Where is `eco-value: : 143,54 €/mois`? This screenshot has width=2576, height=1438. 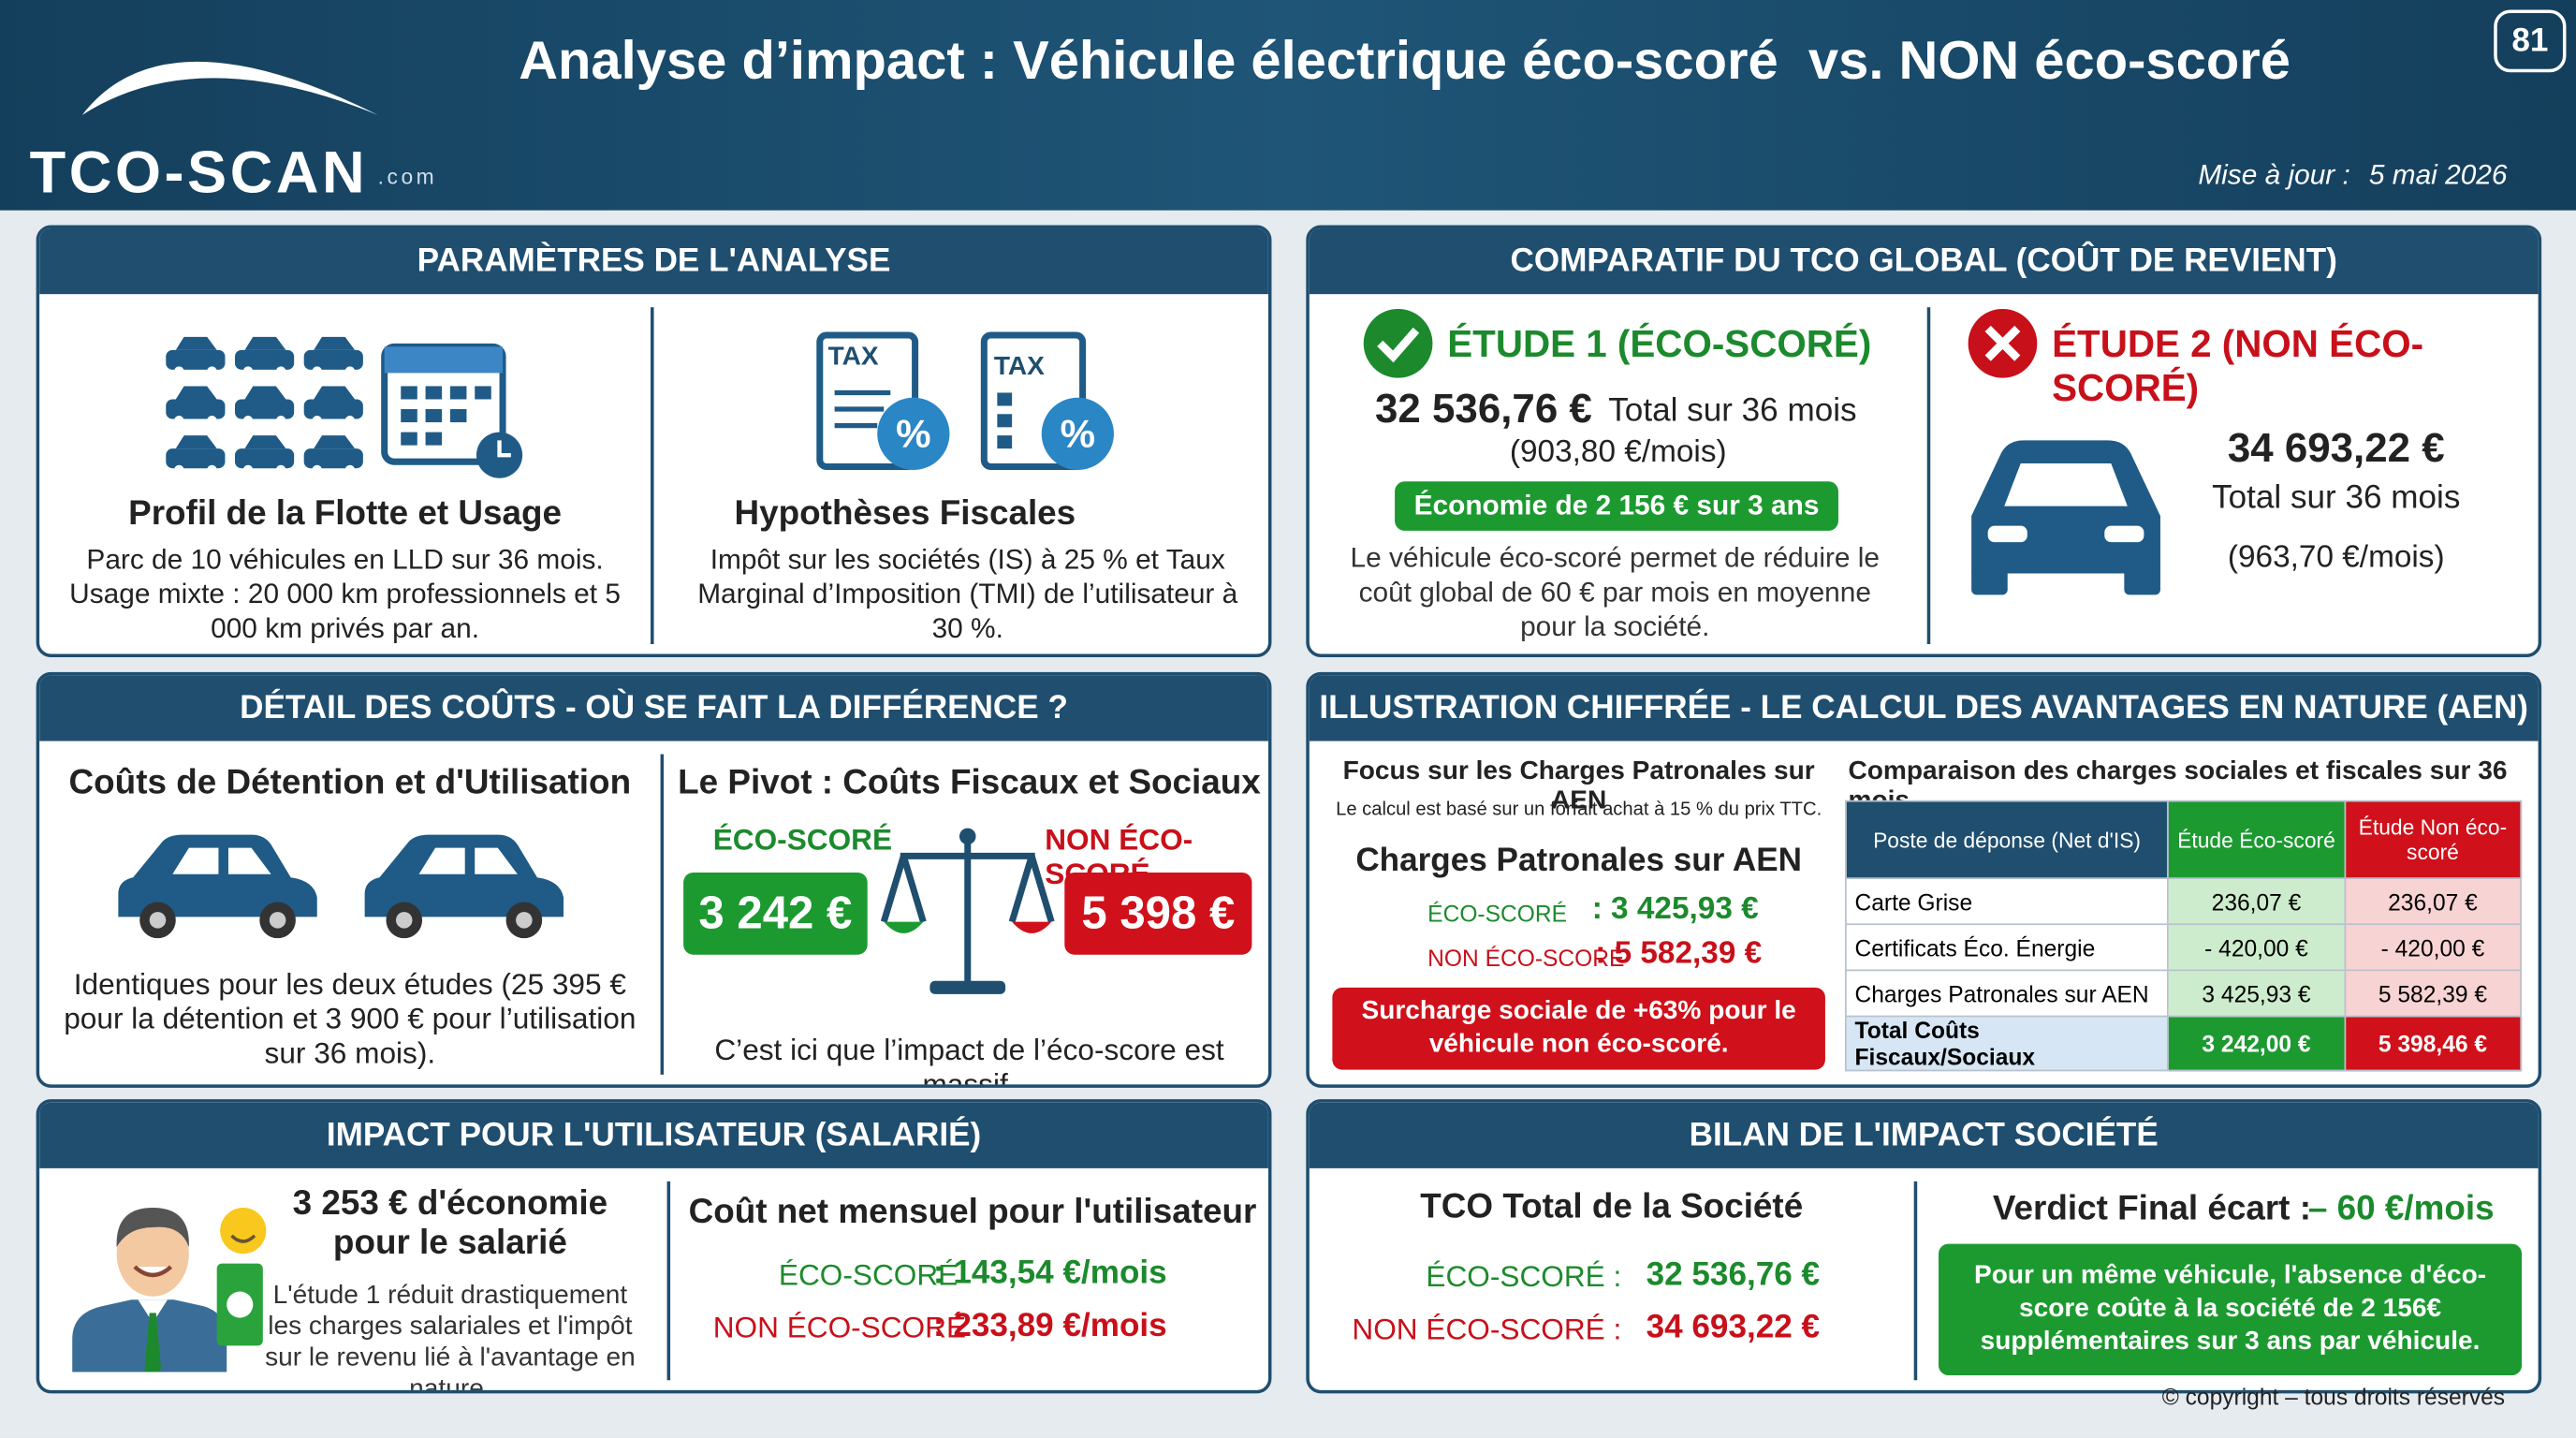
eco-value: : 143,54 €/mois is located at coordinates (1049, 1273).